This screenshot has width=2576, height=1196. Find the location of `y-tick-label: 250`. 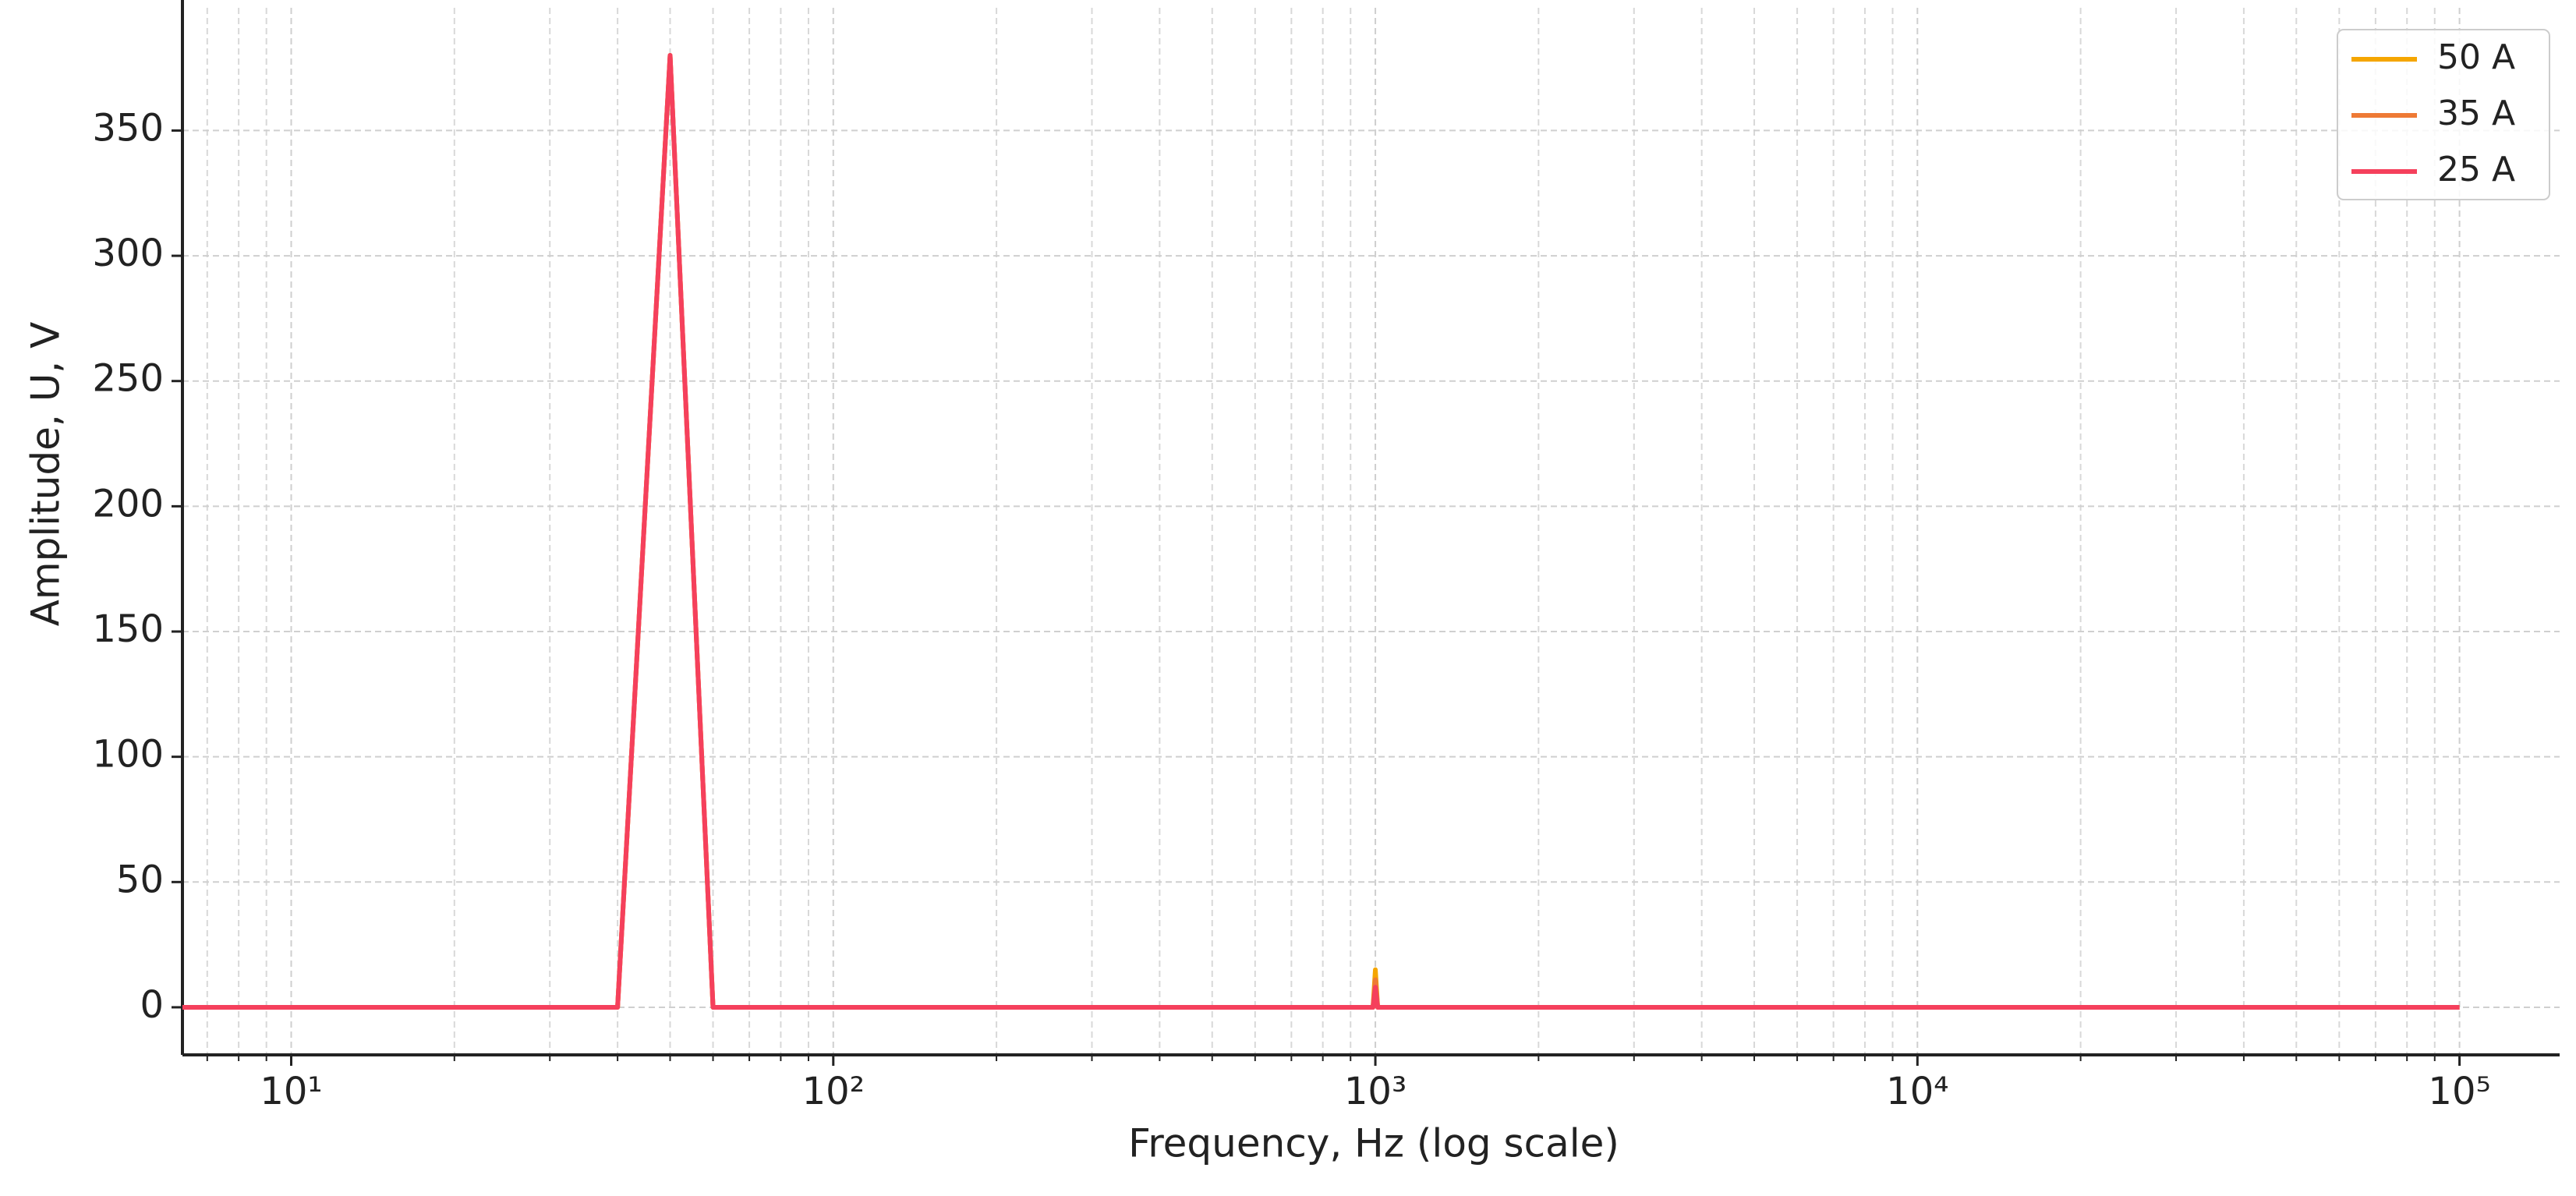

y-tick-label: 250 is located at coordinates (128, 379).